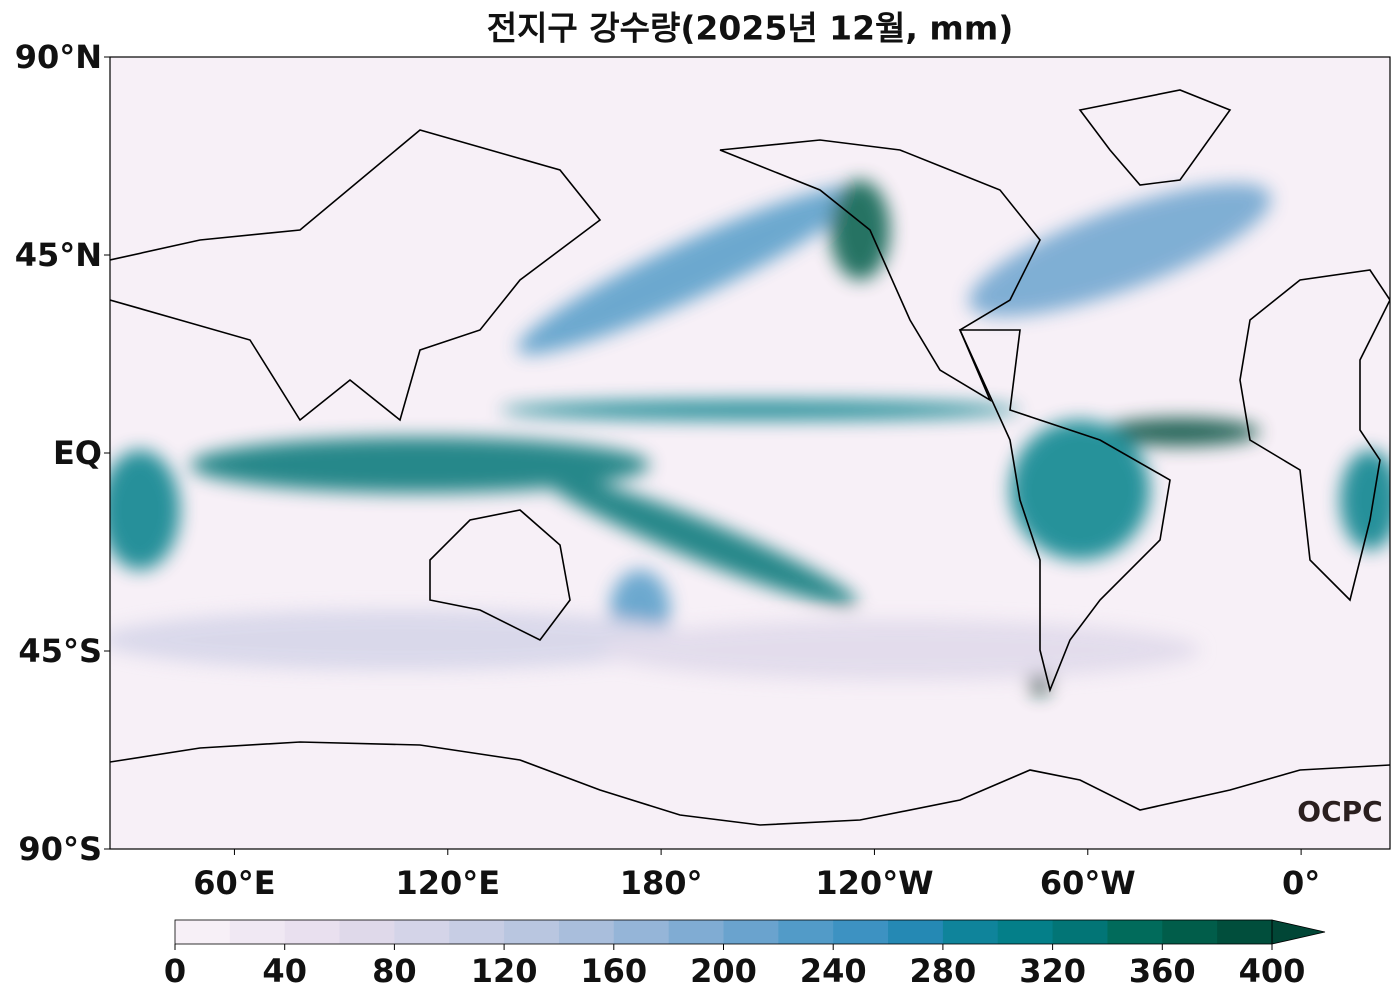 Image resolution: width=1400 pixels, height=1007 pixels. Describe the element at coordinates (723, 971) in the screenshot. I see `colorbar-tick-label: 200` at that location.